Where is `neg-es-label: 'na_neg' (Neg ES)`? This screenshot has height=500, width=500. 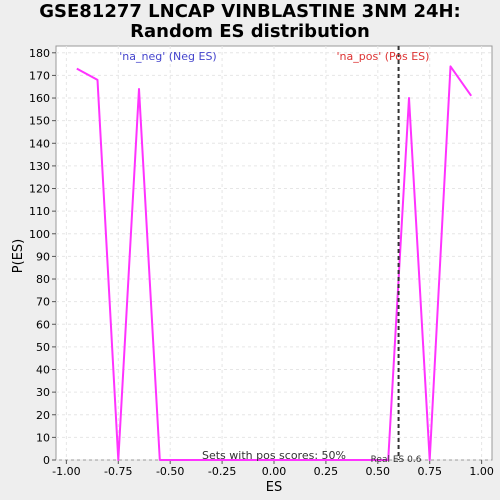
neg-es-label: 'na_neg' (Neg ES) is located at coordinates (167, 56).